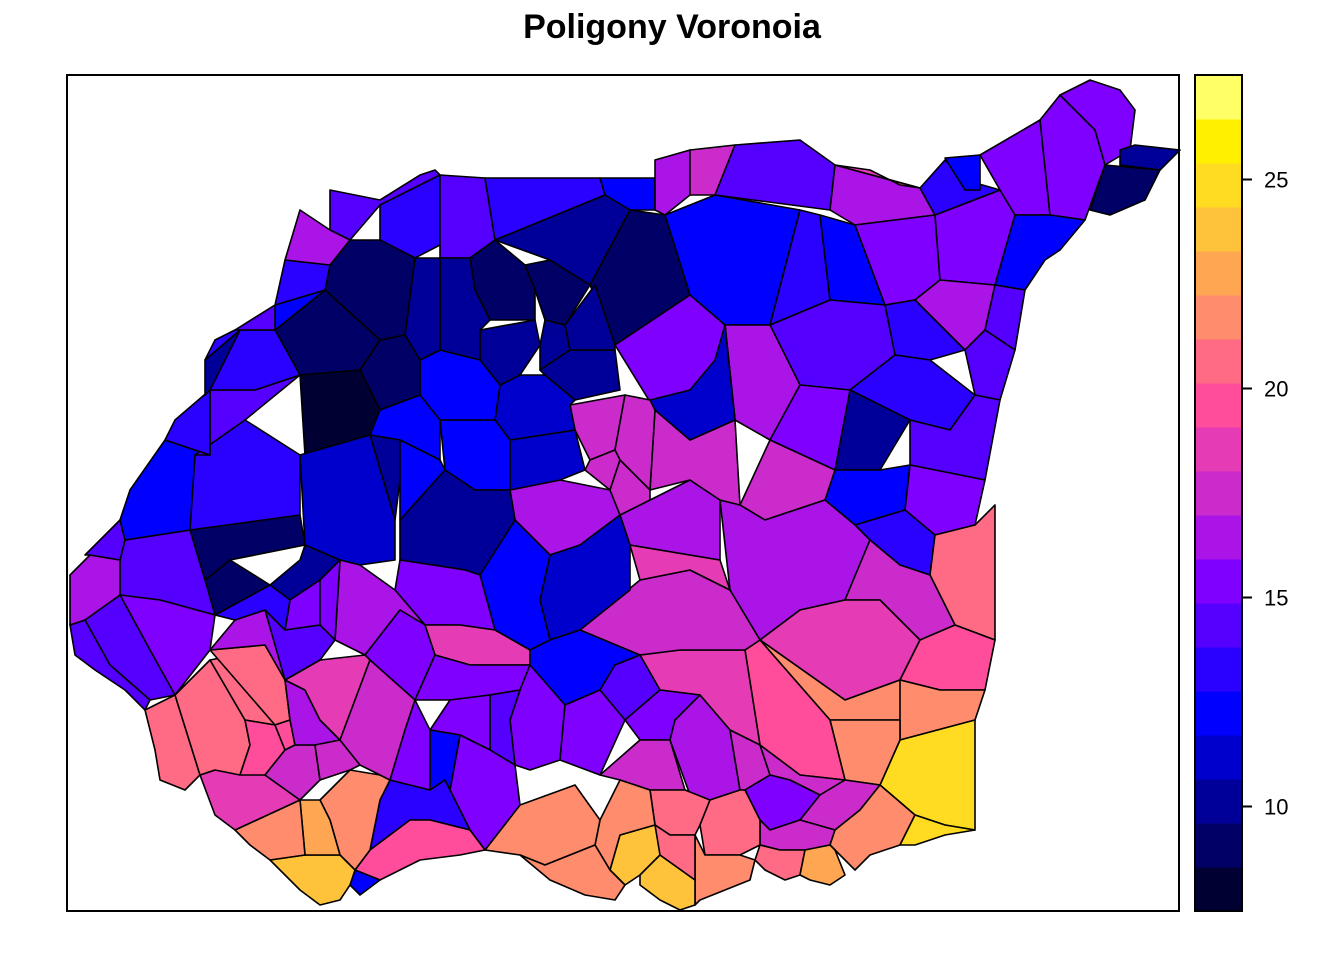 The height and width of the screenshot is (960, 1344). Describe the element at coordinates (1276, 807) in the screenshot. I see `legend-tick-label: 10` at that location.